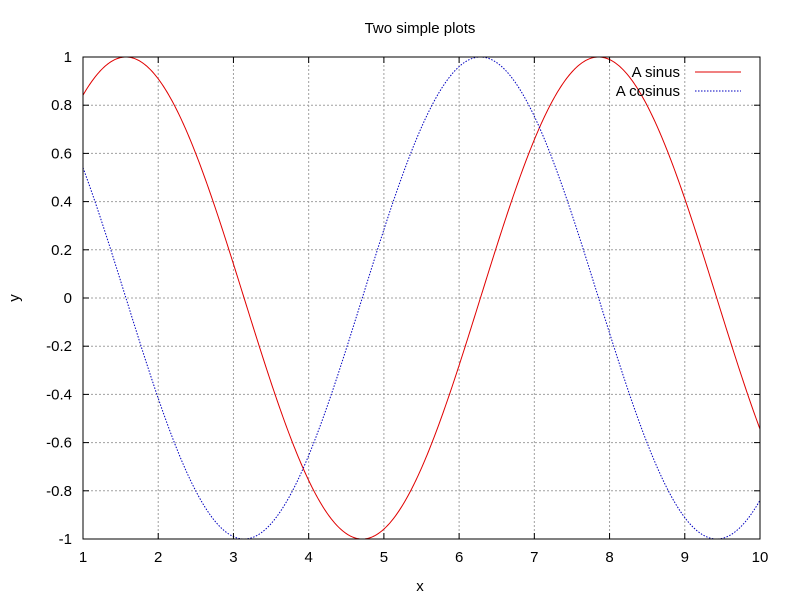  What do you see at coordinates (68, 298) in the screenshot?
I see `y-tick-label: 0` at bounding box center [68, 298].